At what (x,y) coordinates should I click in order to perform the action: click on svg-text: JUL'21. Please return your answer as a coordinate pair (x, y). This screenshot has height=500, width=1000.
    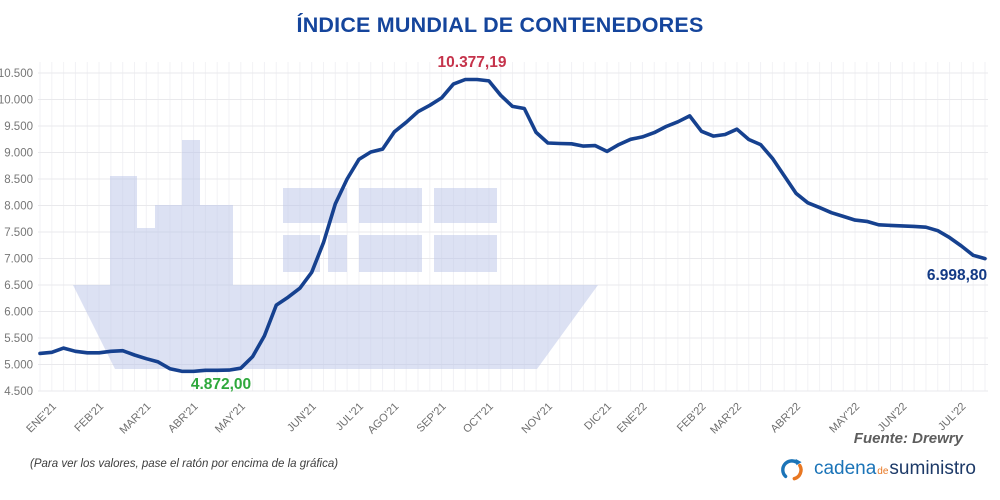
    Looking at the image, I should click on (350, 417).